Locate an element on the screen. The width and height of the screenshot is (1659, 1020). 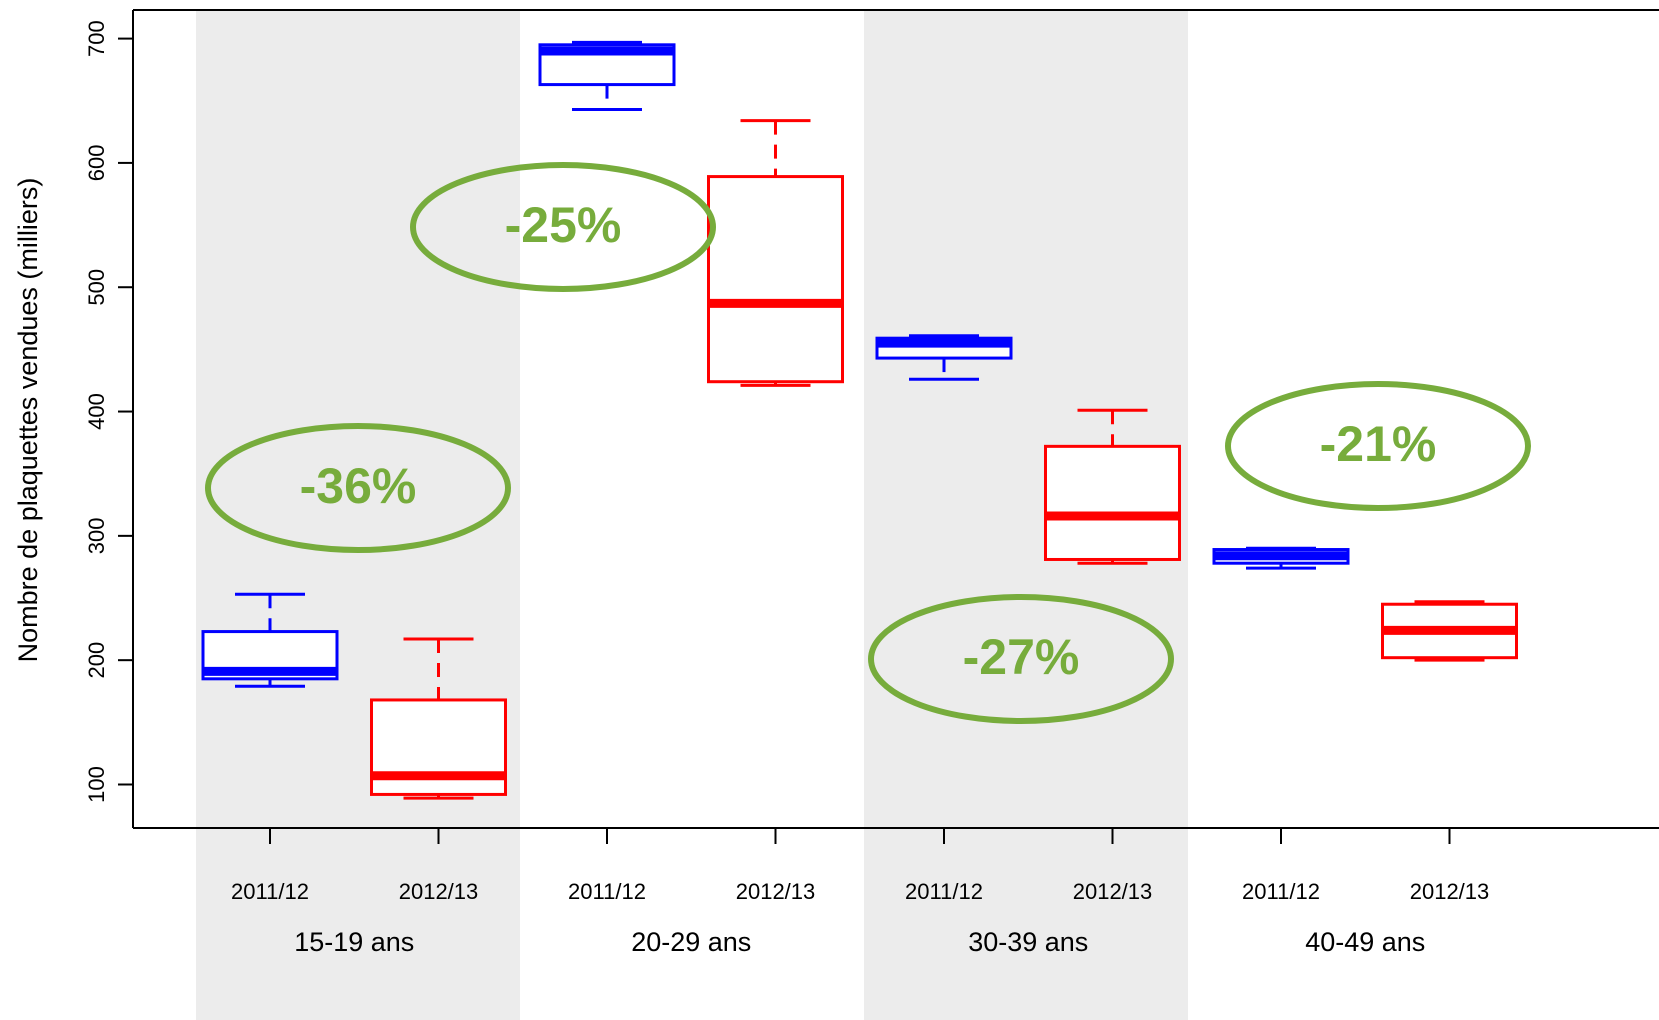
group-label: 30-39 ans is located at coordinates (1028, 942).